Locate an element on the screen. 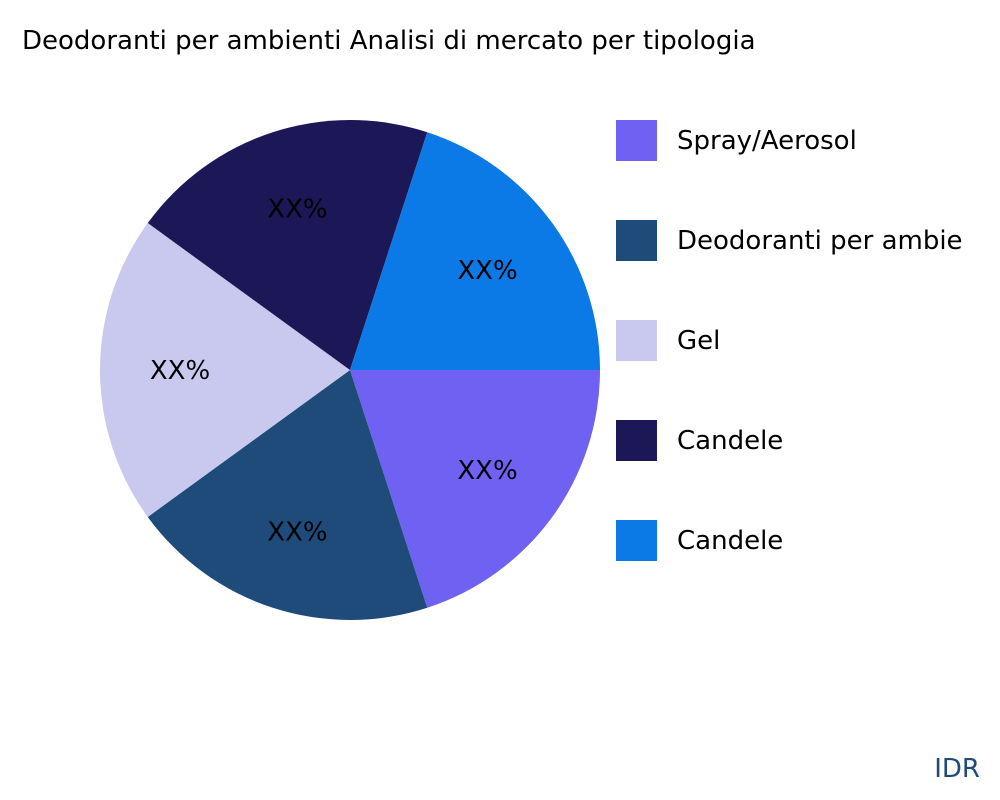  legend-label: Deodoranti per ambie is located at coordinates (820, 240).